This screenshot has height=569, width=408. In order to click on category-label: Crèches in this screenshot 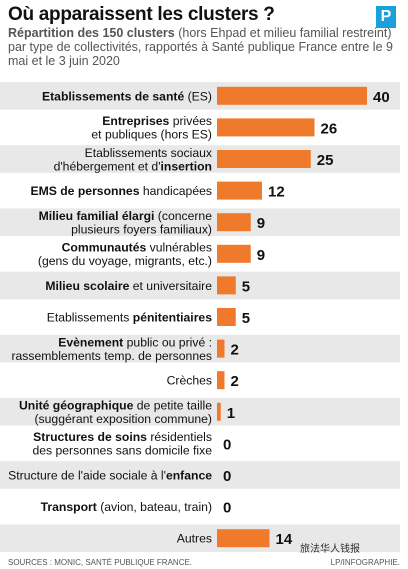, I will do `click(189, 381)`.